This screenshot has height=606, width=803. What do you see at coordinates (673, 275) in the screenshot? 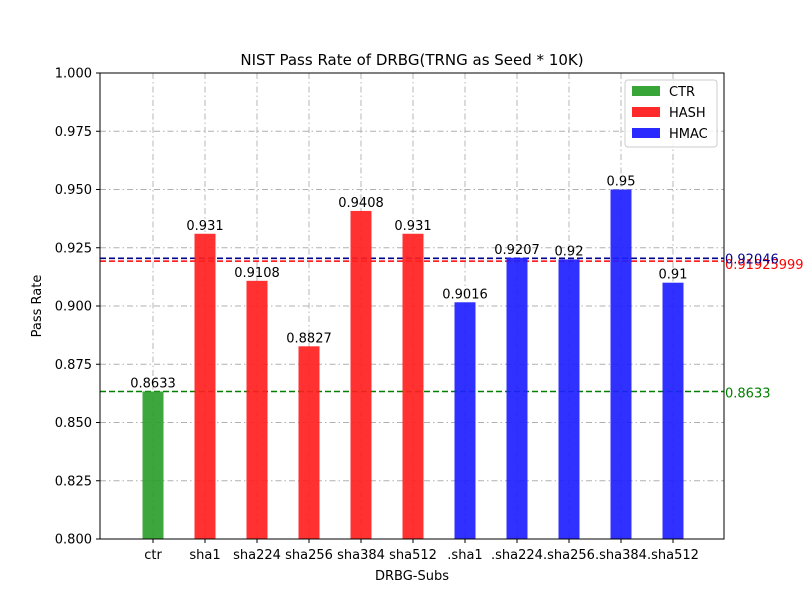
I see `bar-value-label: 0.91` at bounding box center [673, 275].